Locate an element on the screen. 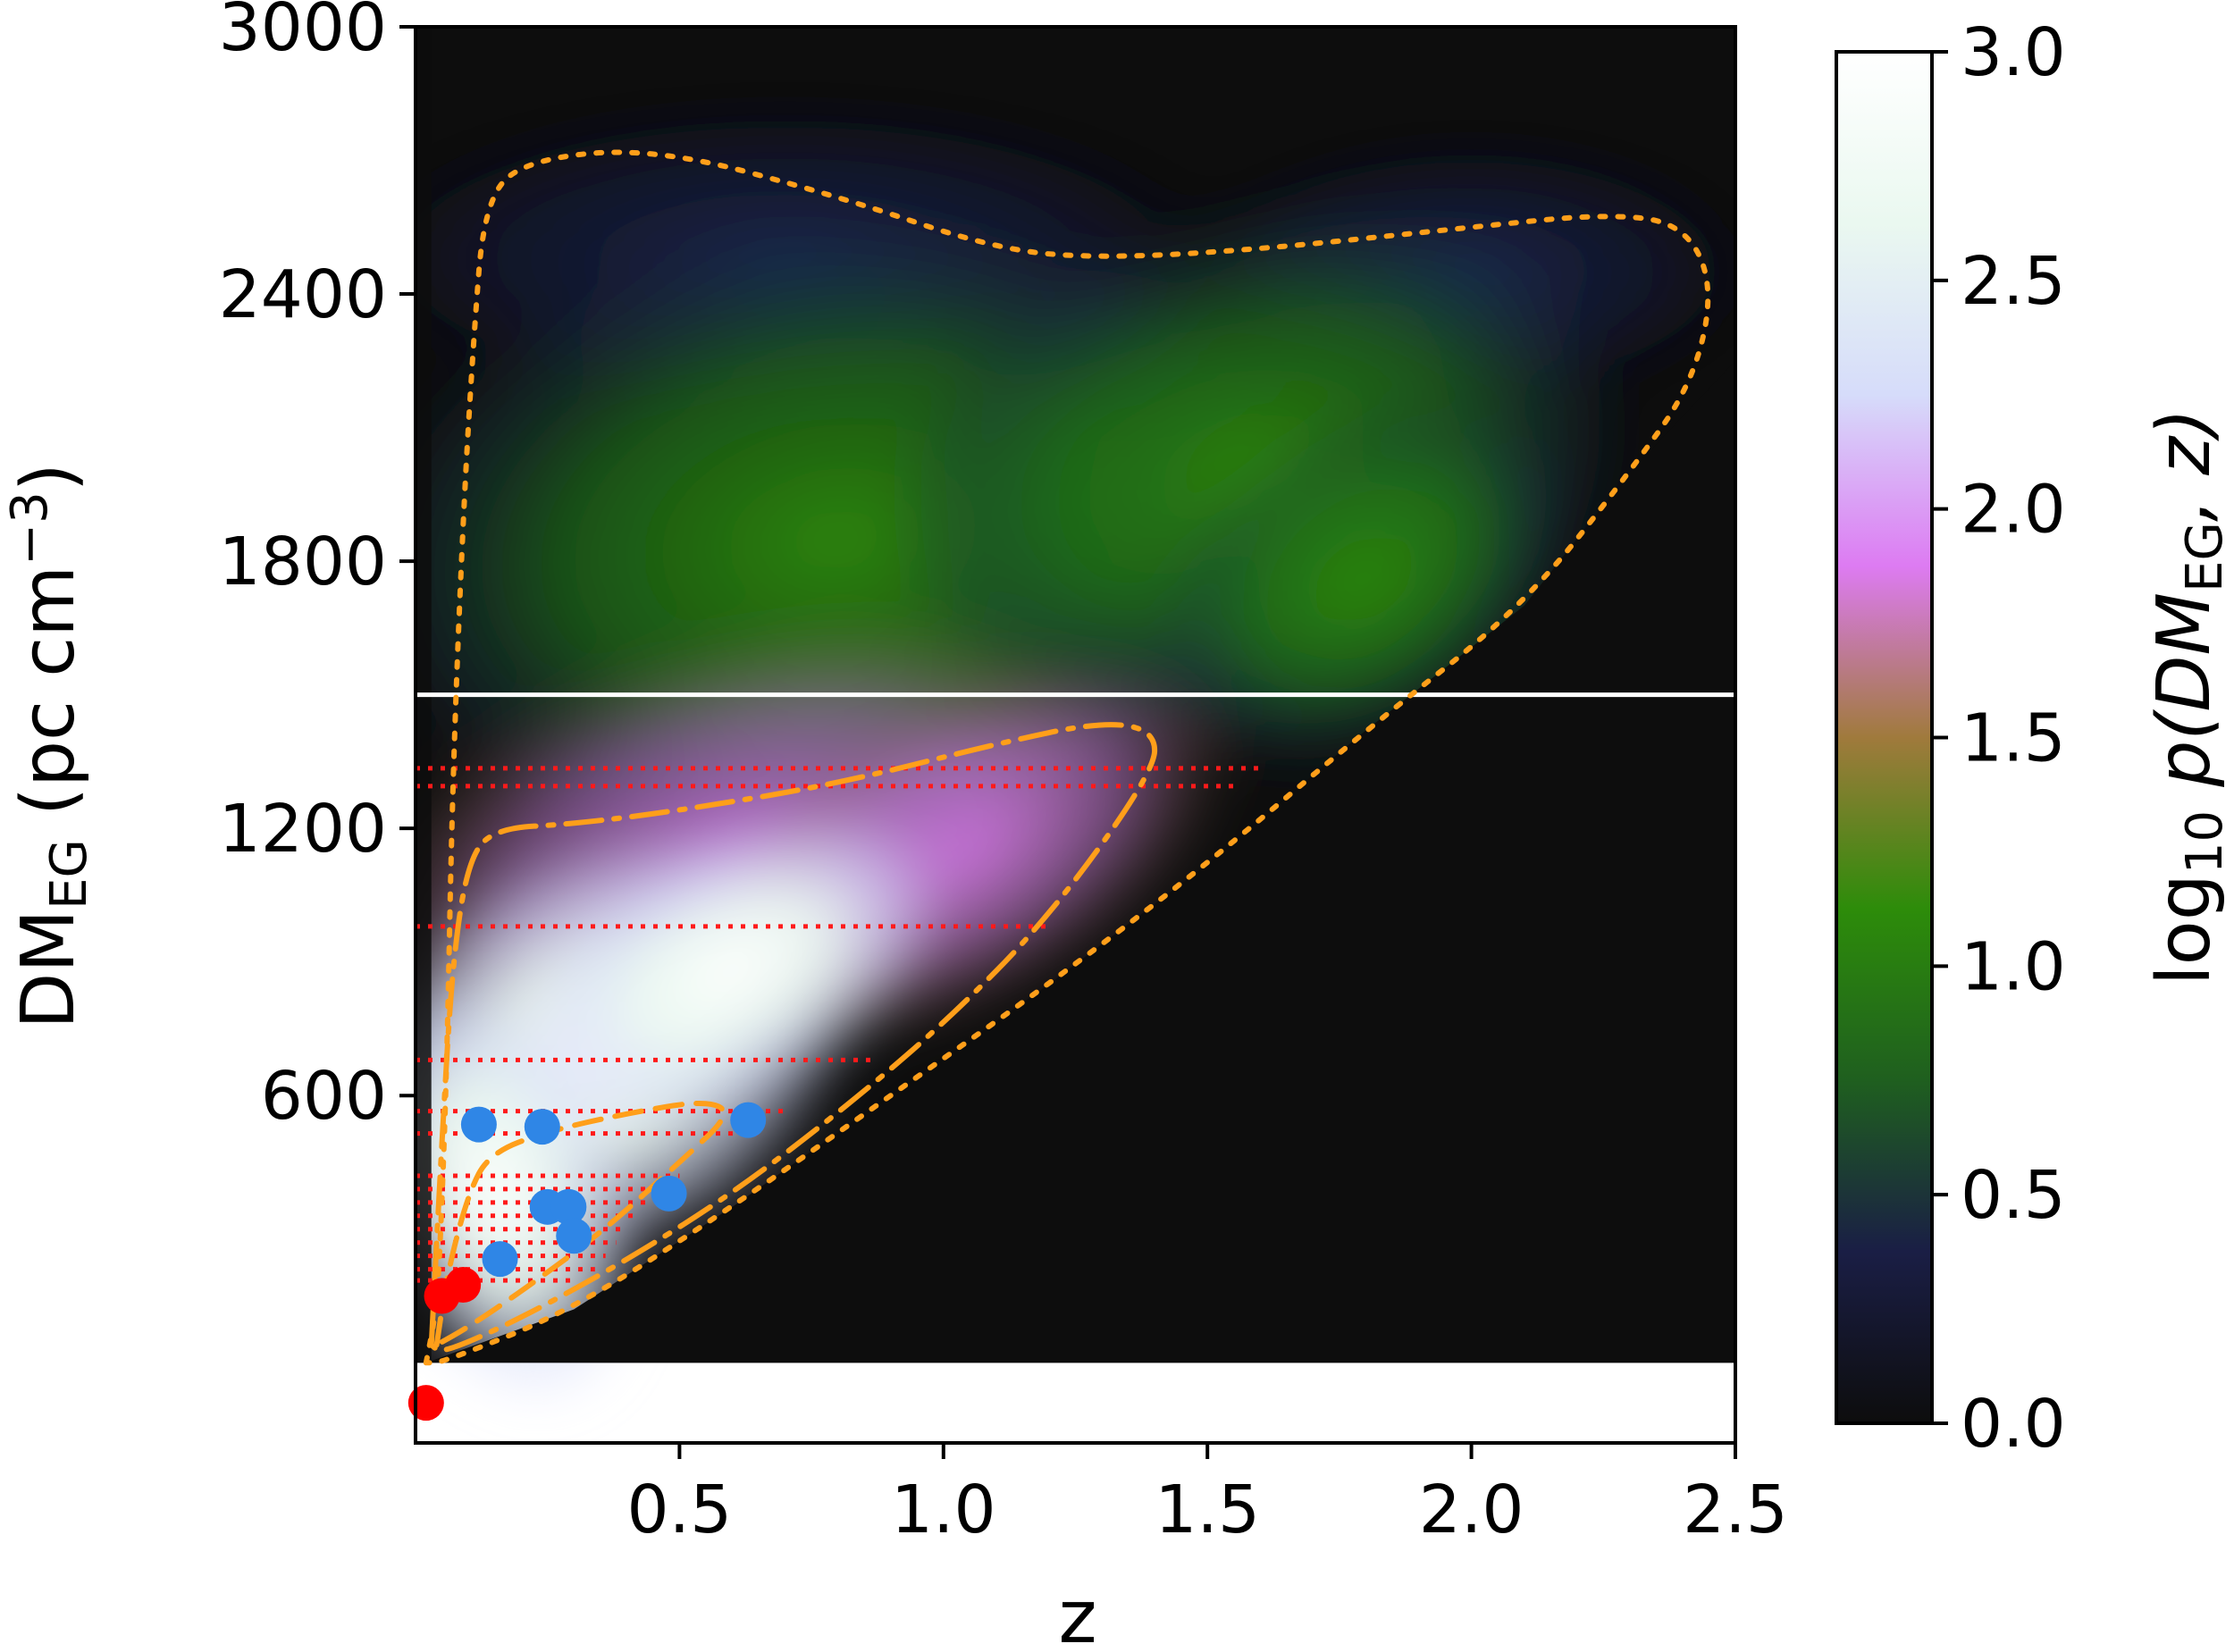  colorbar-tick-label: 2.5 is located at coordinates (2013, 281).